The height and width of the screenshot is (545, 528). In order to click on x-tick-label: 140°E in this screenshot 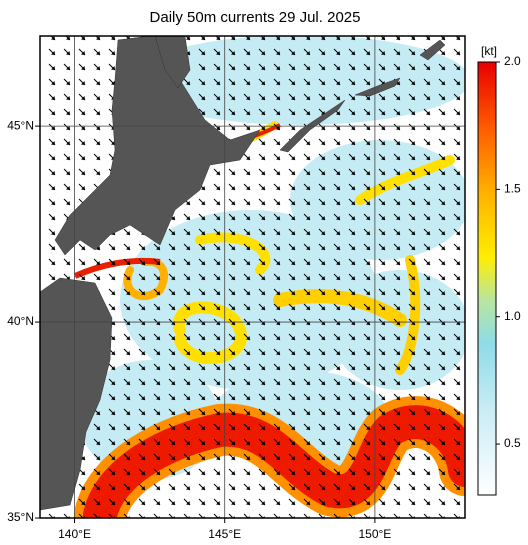, I will do `click(74, 534)`.